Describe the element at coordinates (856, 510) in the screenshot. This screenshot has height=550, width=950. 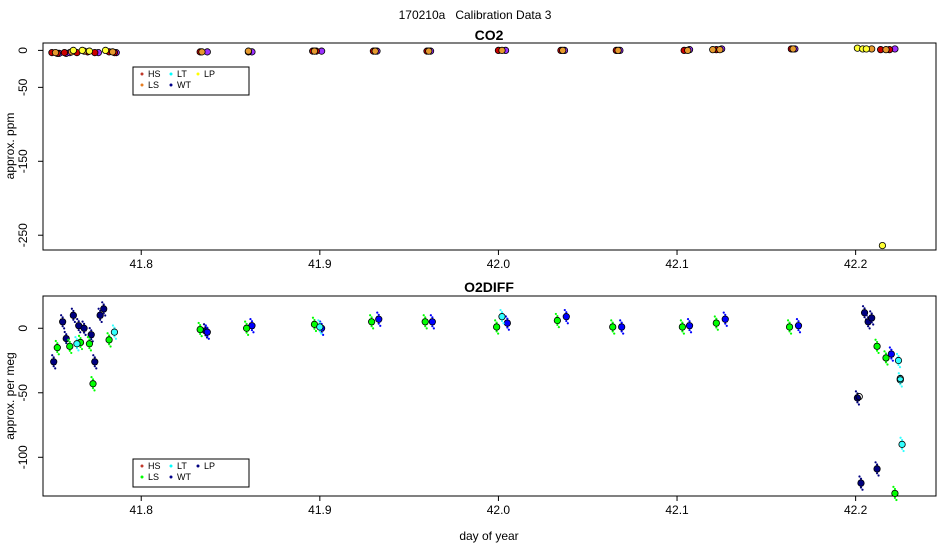
I see `x-tick-label: 42.2` at that location.